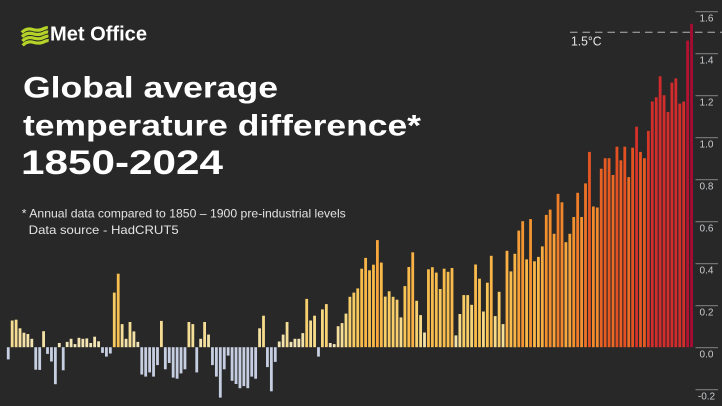 The height and width of the screenshot is (406, 722). I want to click on svg-text: Met Office, so click(98, 34).